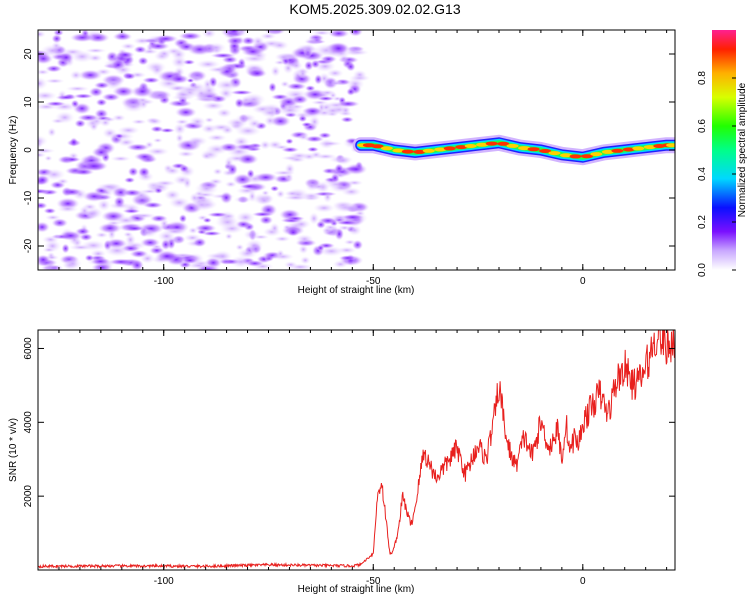 This screenshot has height=600, width=750. What do you see at coordinates (702, 174) in the screenshot?
I see `colorbar-tick-label: 0.4` at bounding box center [702, 174].